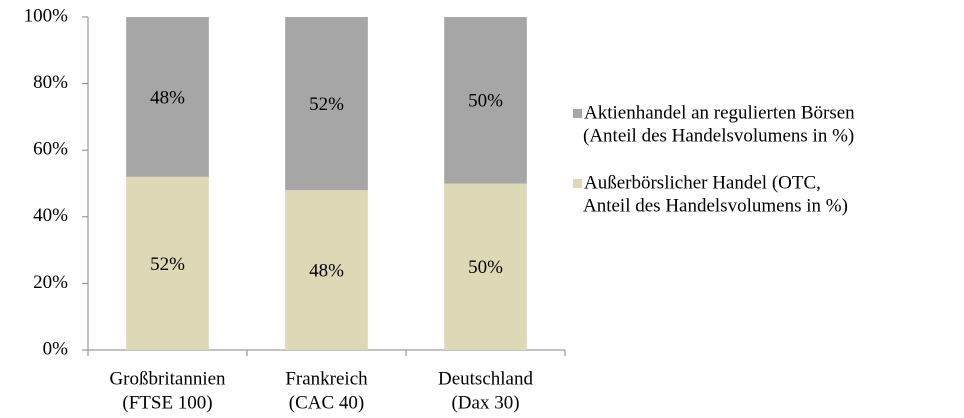 Image resolution: width=964 pixels, height=418 pixels. What do you see at coordinates (719, 112) in the screenshot?
I see `legend-label: Aktienhandel an regulierten Börsen` at bounding box center [719, 112].